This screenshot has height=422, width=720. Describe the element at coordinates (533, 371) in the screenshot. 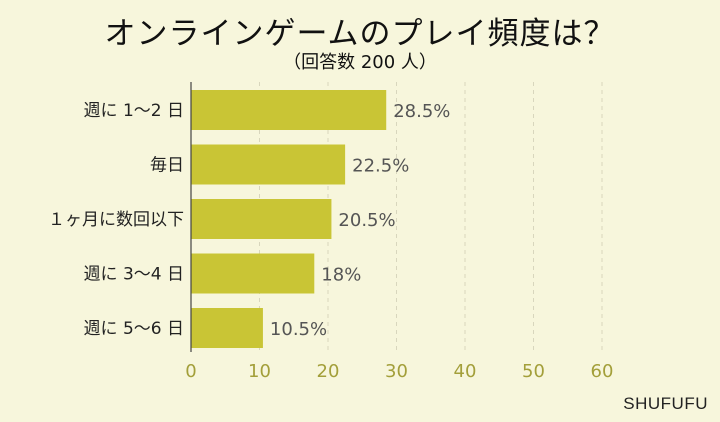

I see `x-tick-label: 50` at that location.